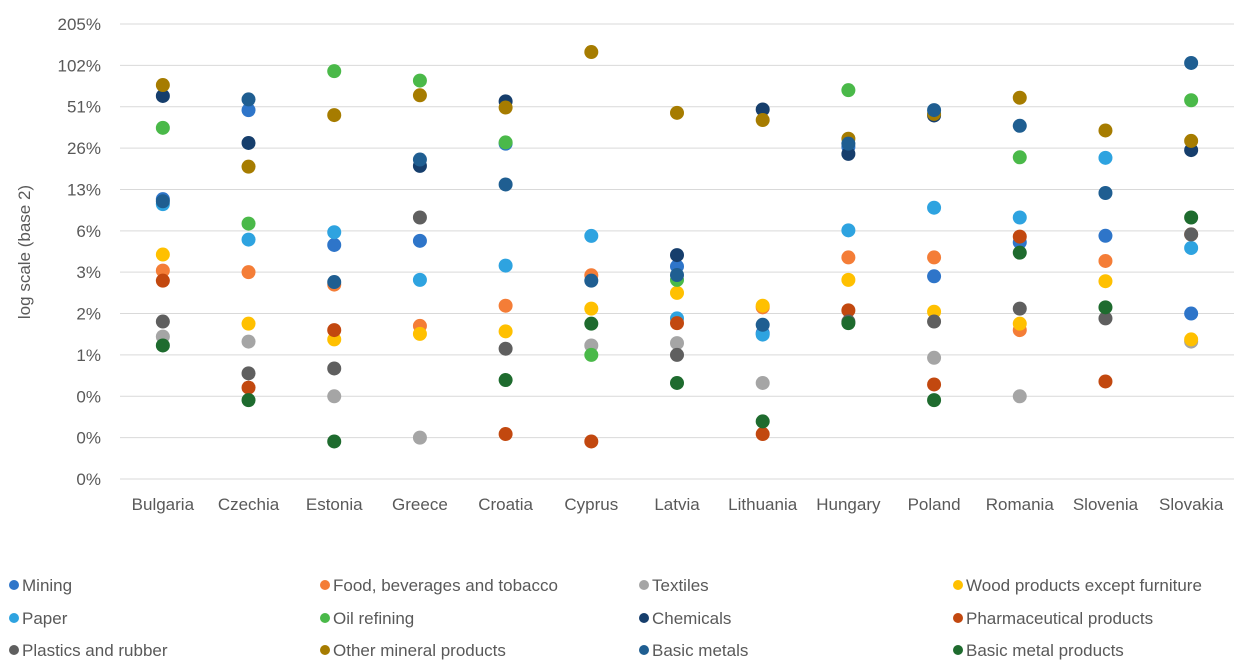 Image resolution: width=1251 pixels, height=662 pixels. Describe the element at coordinates (38, 618) in the screenshot. I see `legend-item: Paper` at that location.